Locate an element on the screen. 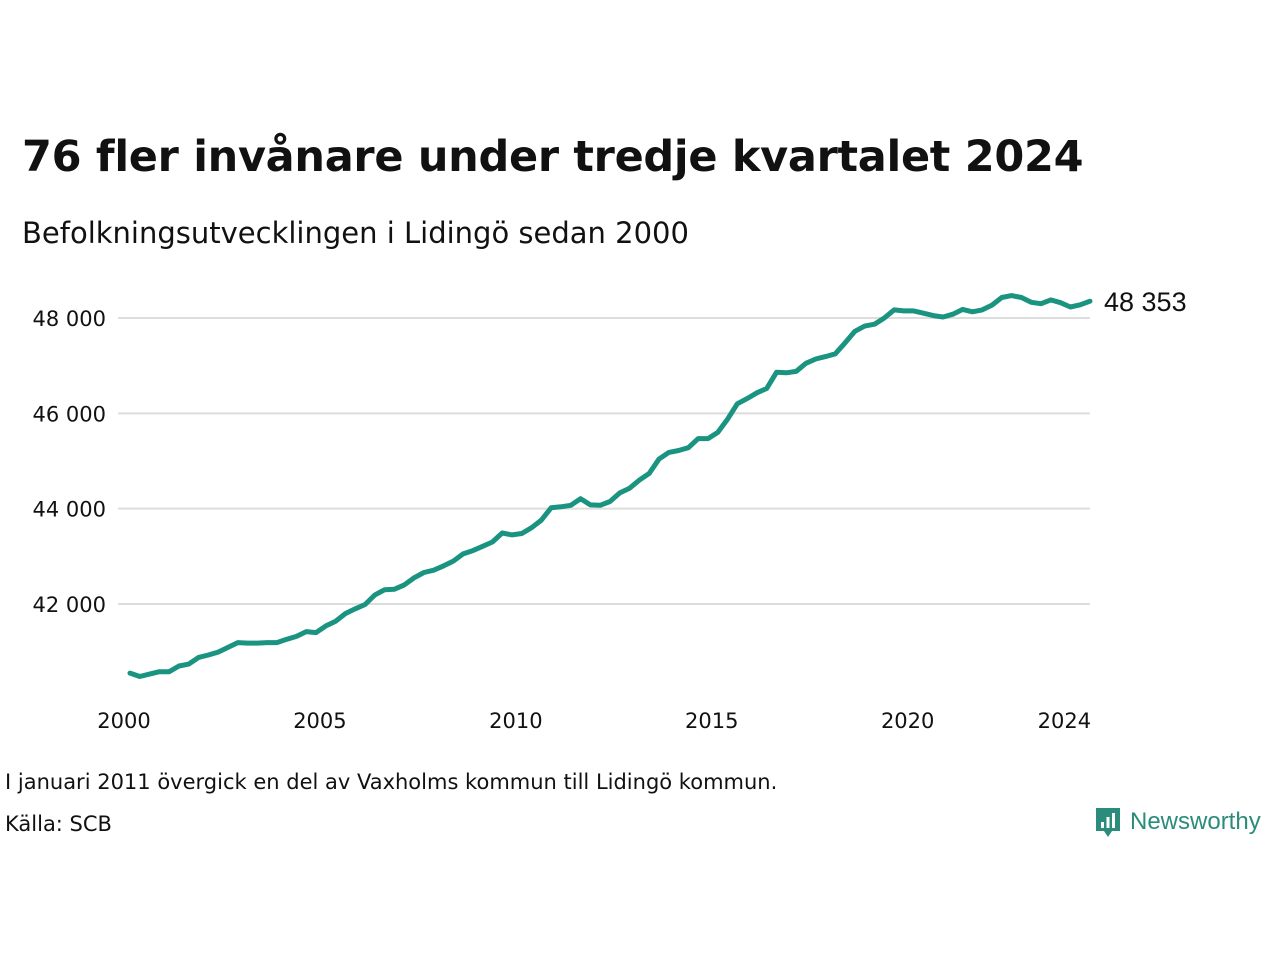 This screenshot has width=1280, height=960. newsworthy-logo-icon is located at coordinates (1108, 822).